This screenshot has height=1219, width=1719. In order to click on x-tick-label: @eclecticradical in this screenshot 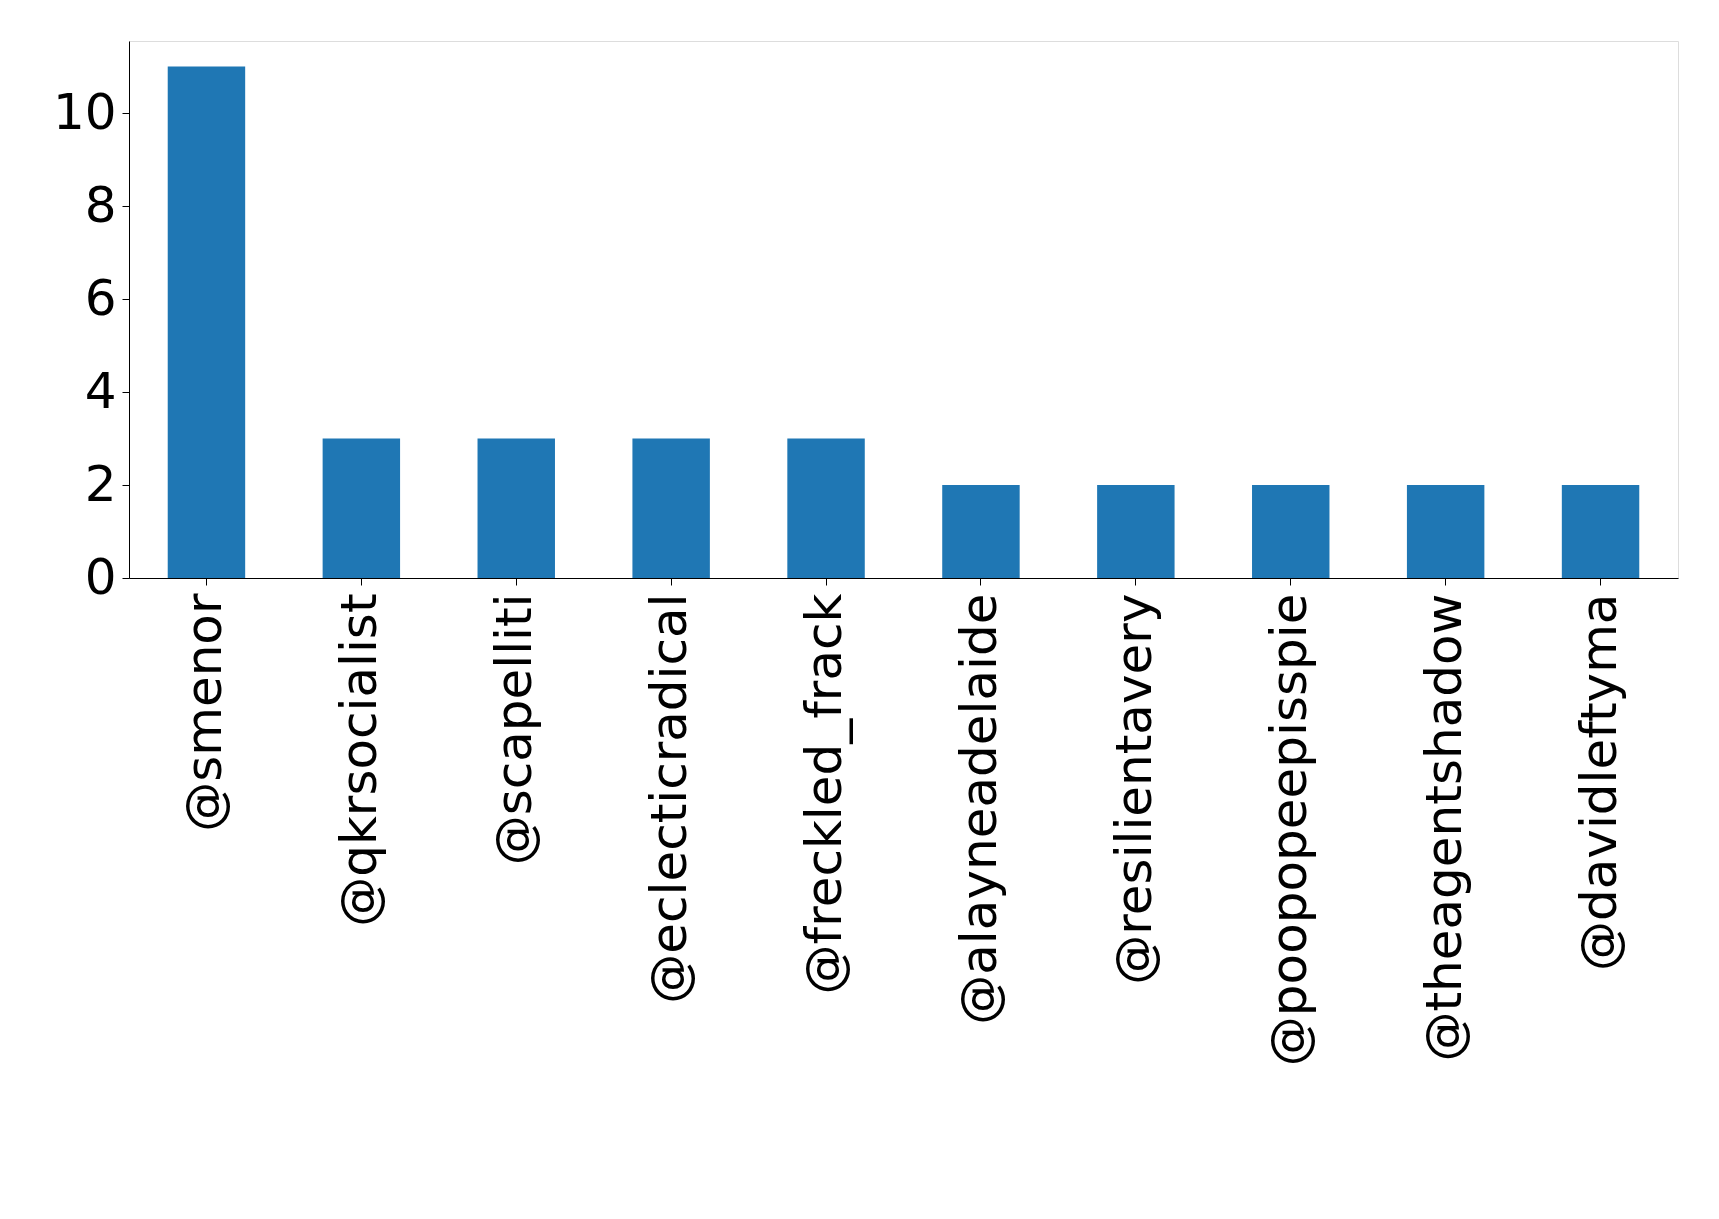, I will do `click(669, 798)`.